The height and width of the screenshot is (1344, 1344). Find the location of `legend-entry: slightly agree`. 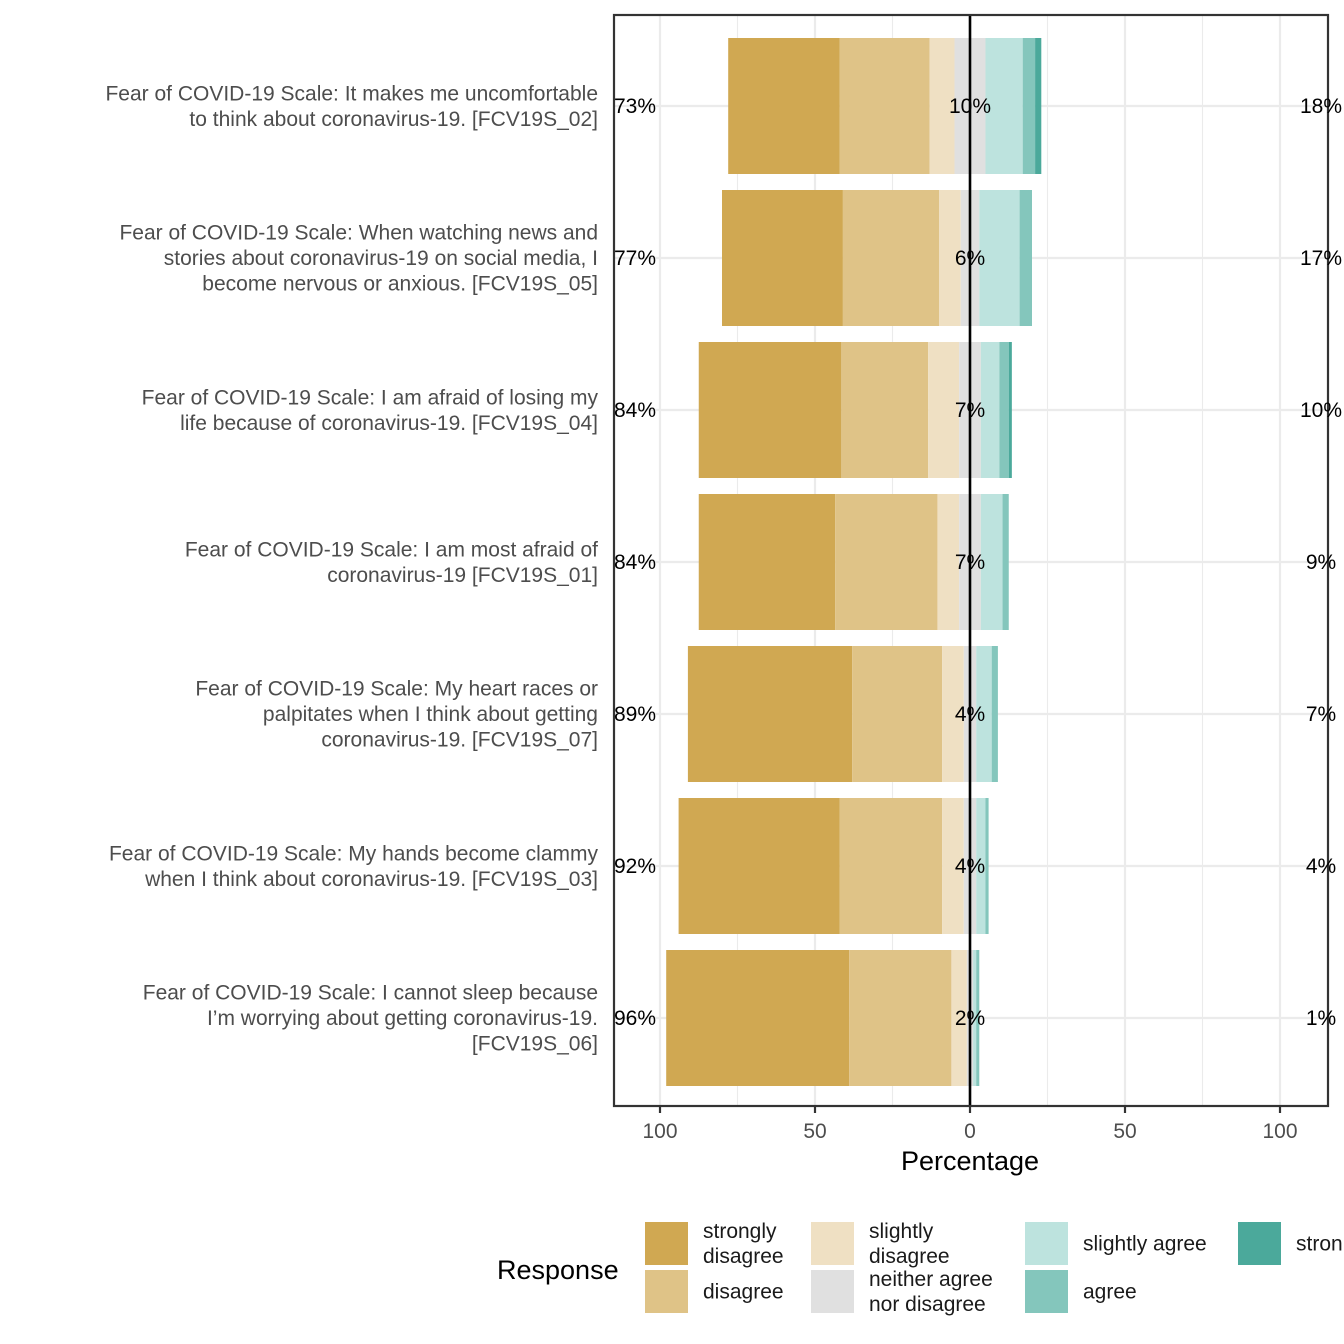

legend-entry: slightly agree is located at coordinates (1116, 1243).